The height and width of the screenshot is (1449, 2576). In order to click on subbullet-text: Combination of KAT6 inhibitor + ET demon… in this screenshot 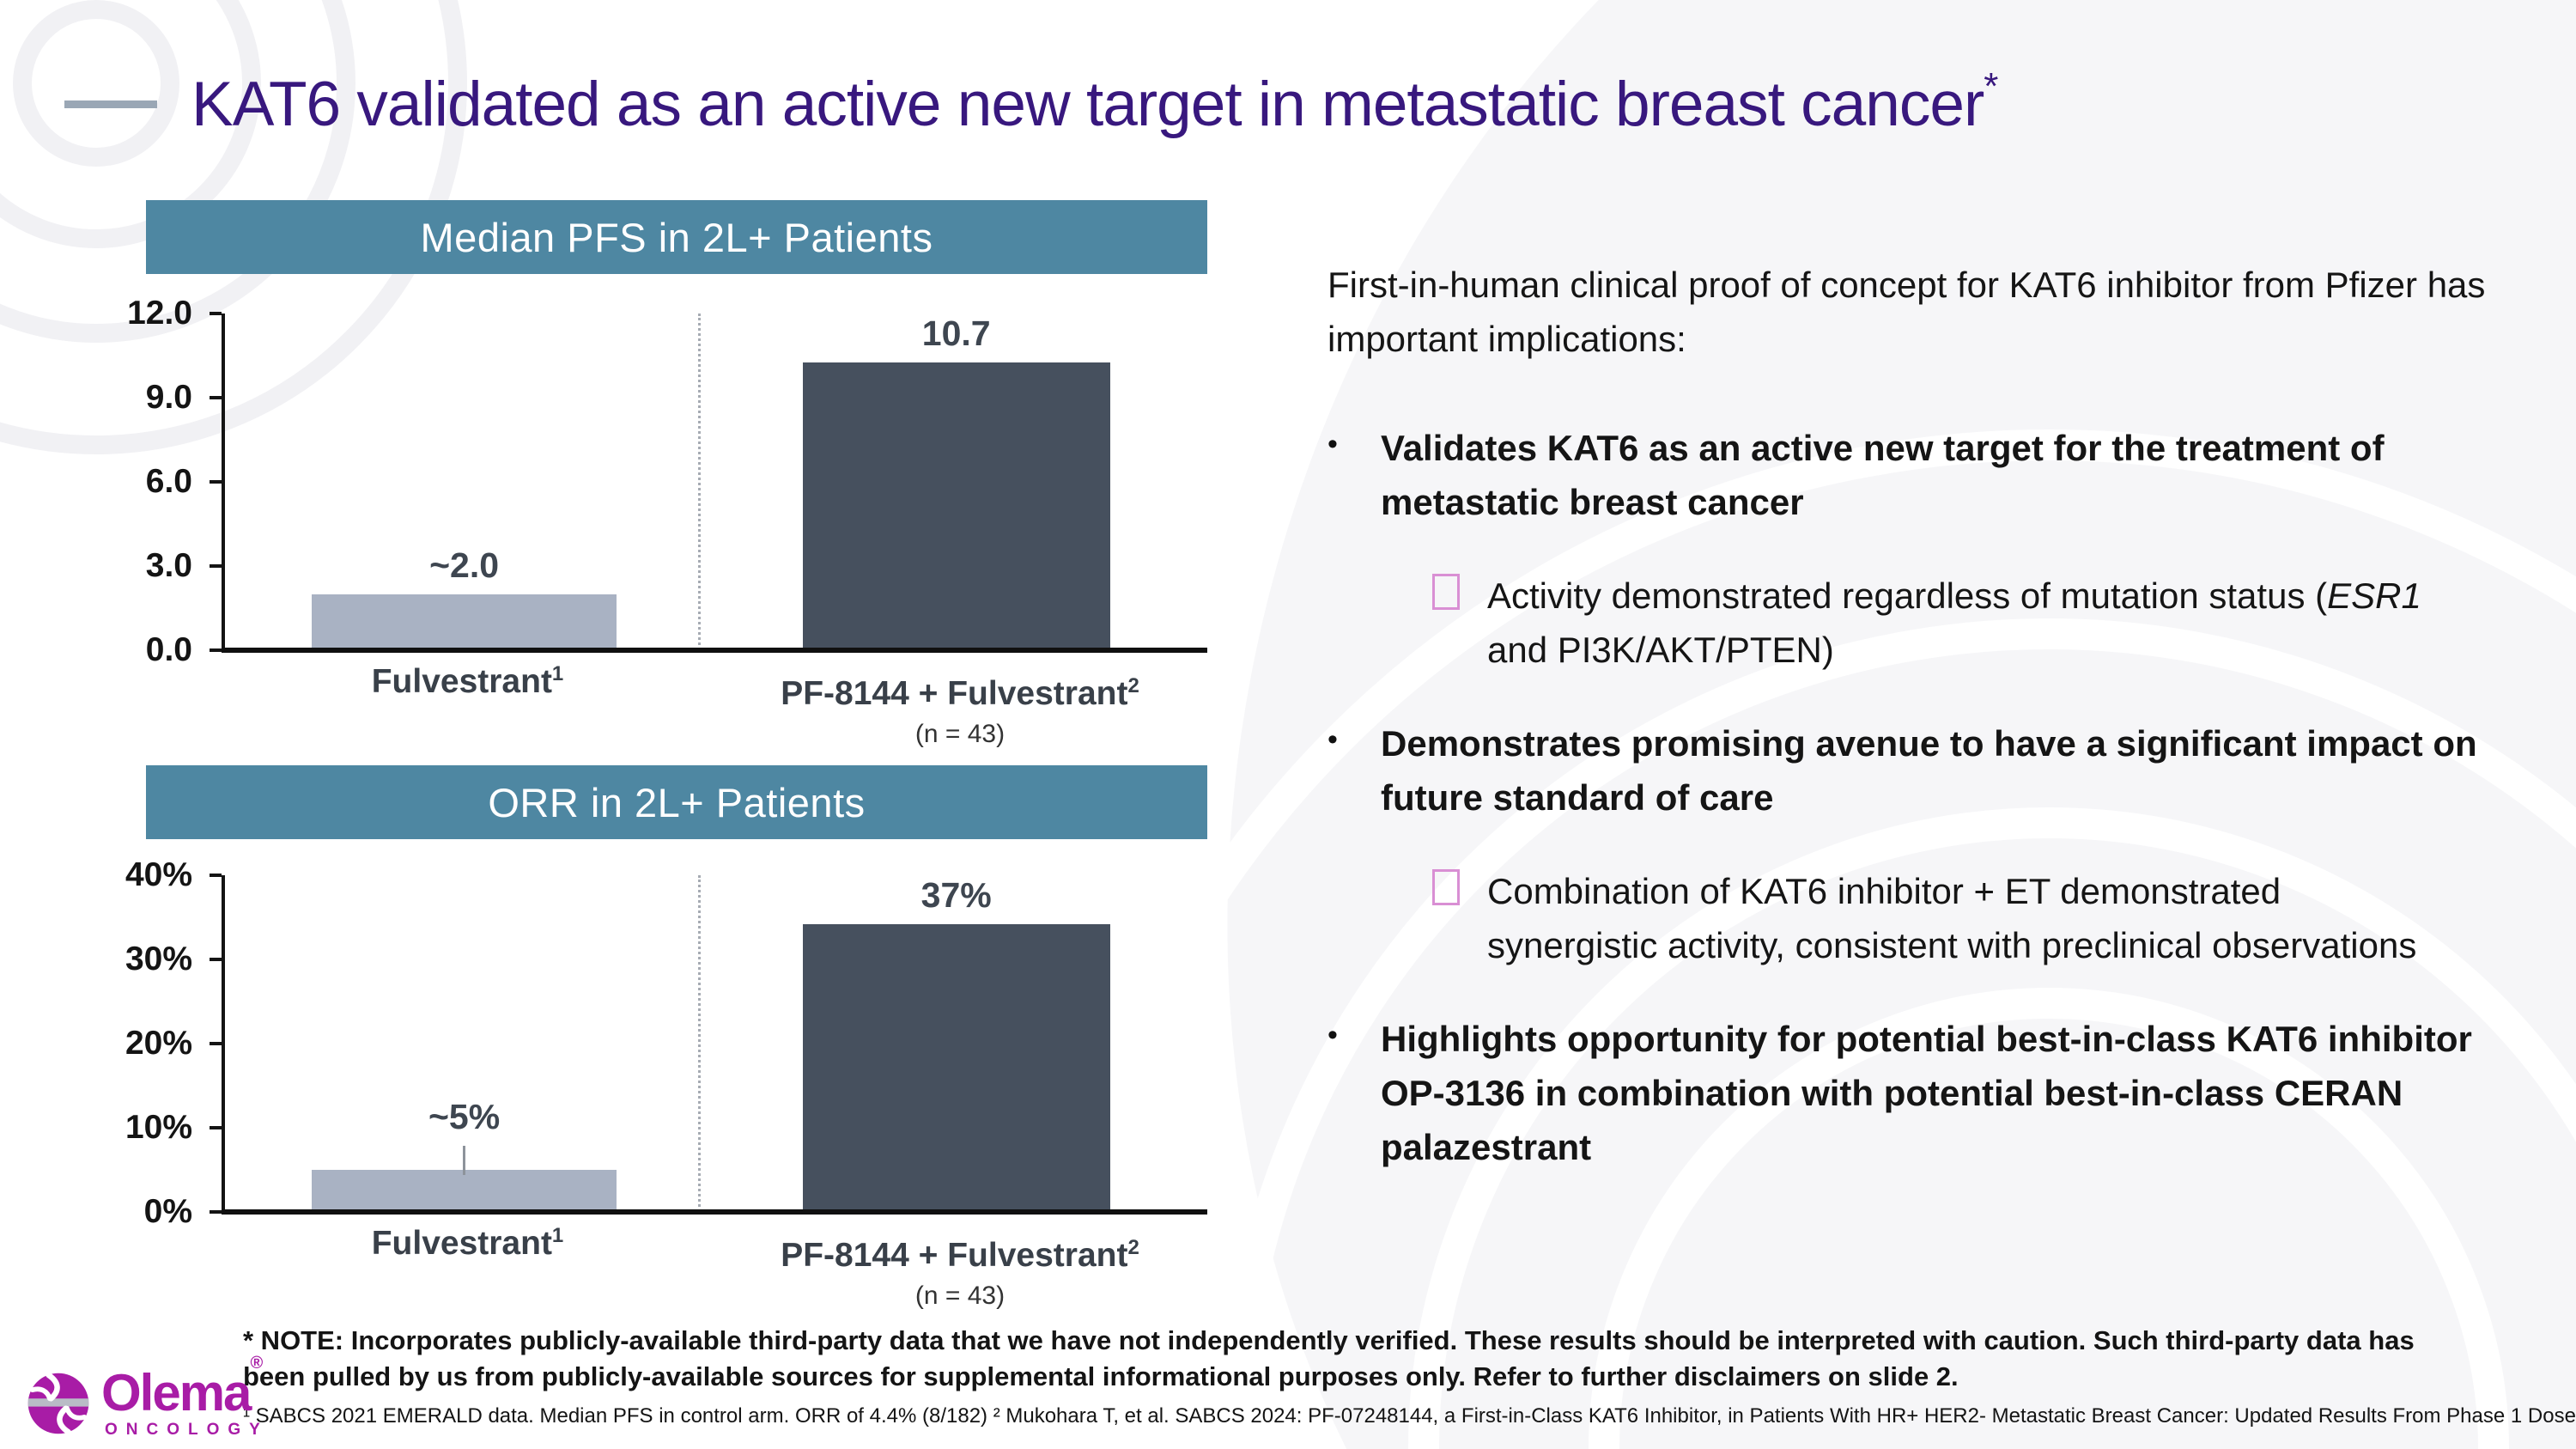, I will do `click(1952, 918)`.